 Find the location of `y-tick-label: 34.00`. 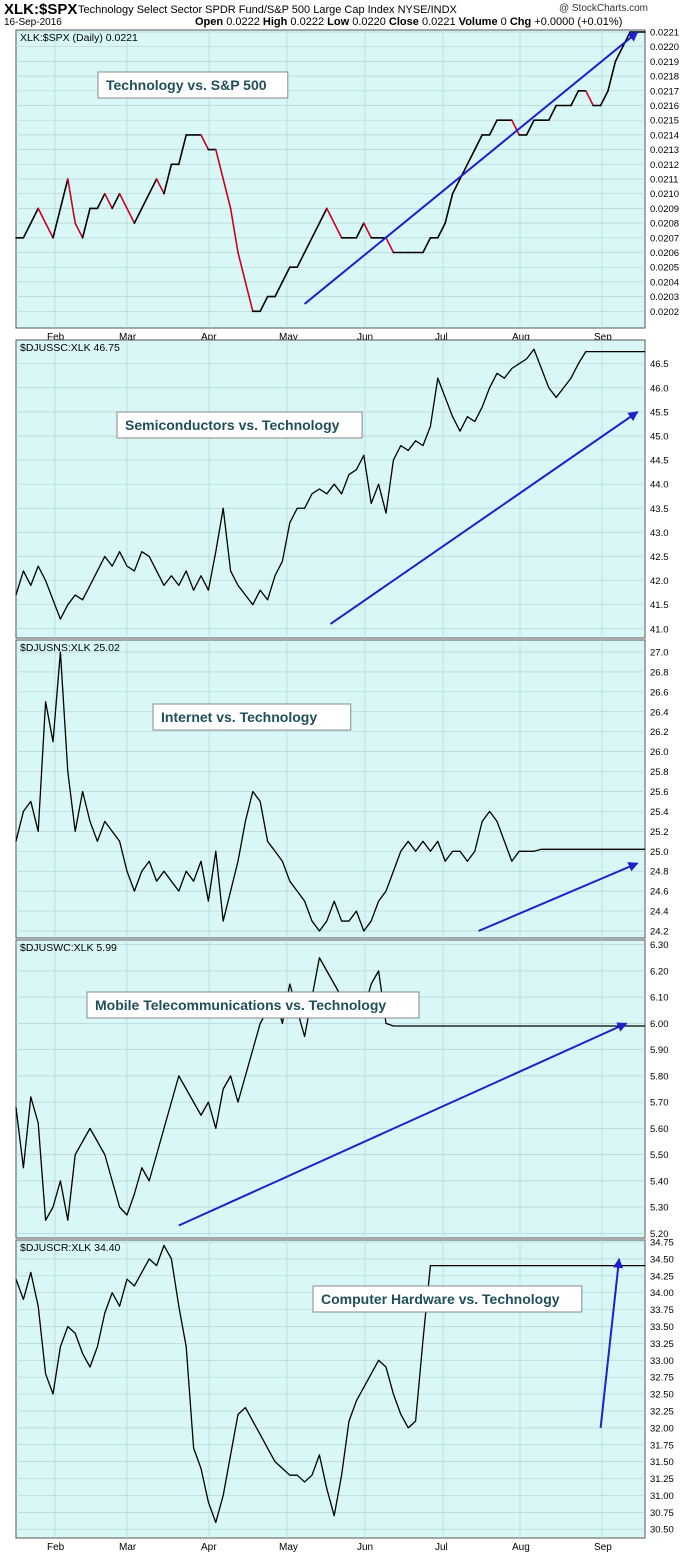

y-tick-label: 34.00 is located at coordinates (662, 1293).